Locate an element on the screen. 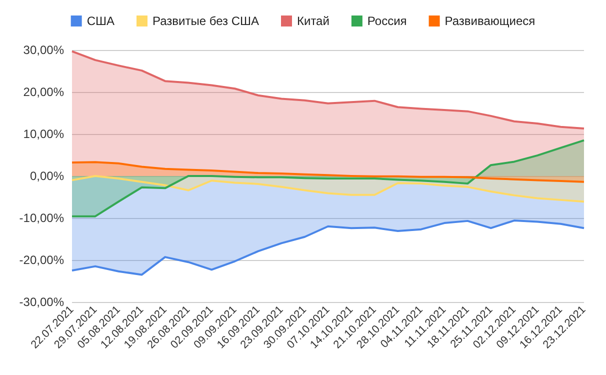  legend-label: Развитые без США is located at coordinates (206, 21).